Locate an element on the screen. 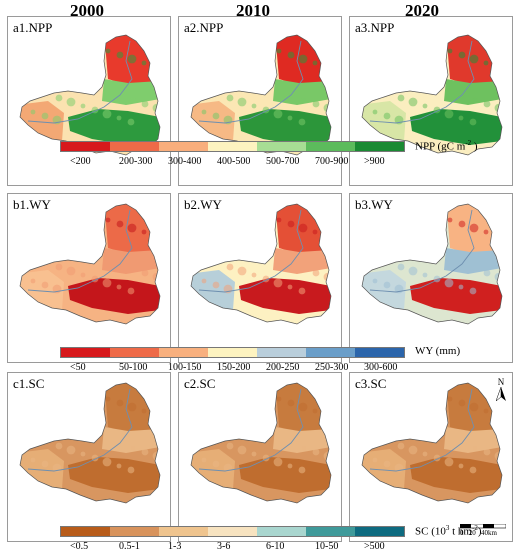 The image size is (527, 556). legend-unit-npp: NPP (gC m-2 ) is located at coordinates (446, 146).